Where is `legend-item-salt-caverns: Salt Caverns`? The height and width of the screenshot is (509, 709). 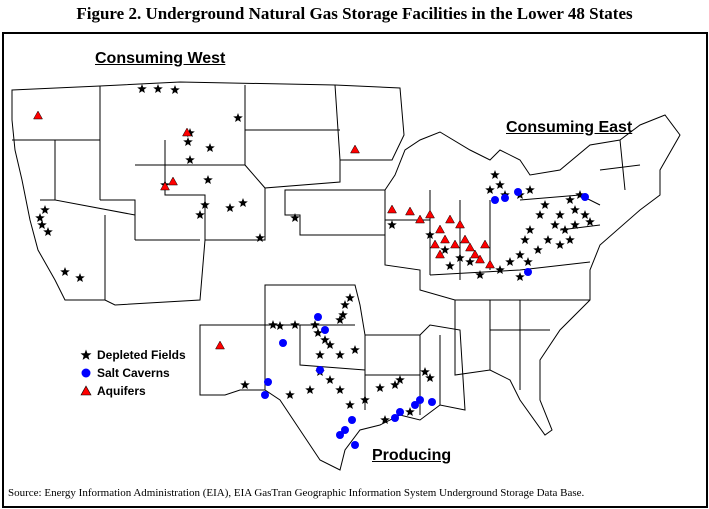 legend-item-salt-caverns: Salt Caverns is located at coordinates (133, 373).